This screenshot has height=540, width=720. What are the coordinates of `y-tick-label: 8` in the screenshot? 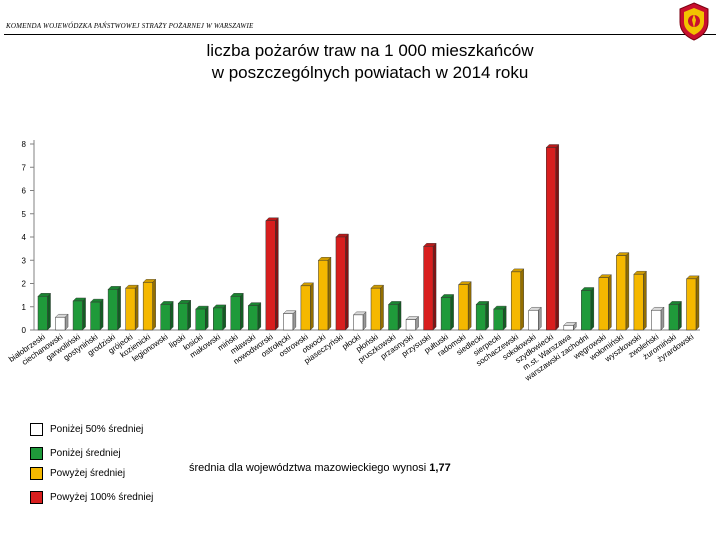 It's located at (24, 144).